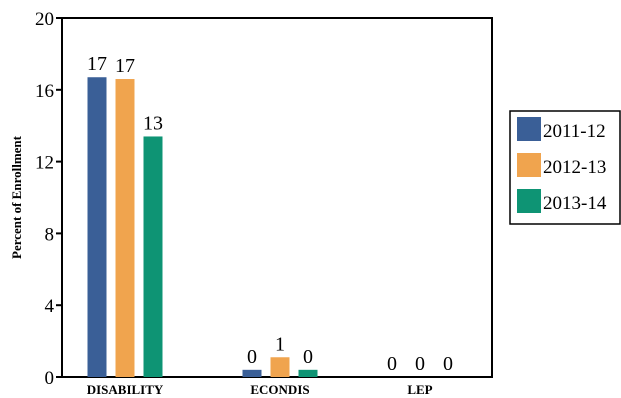  I want to click on bar-2012-13-ECONDIS, so click(280, 367).